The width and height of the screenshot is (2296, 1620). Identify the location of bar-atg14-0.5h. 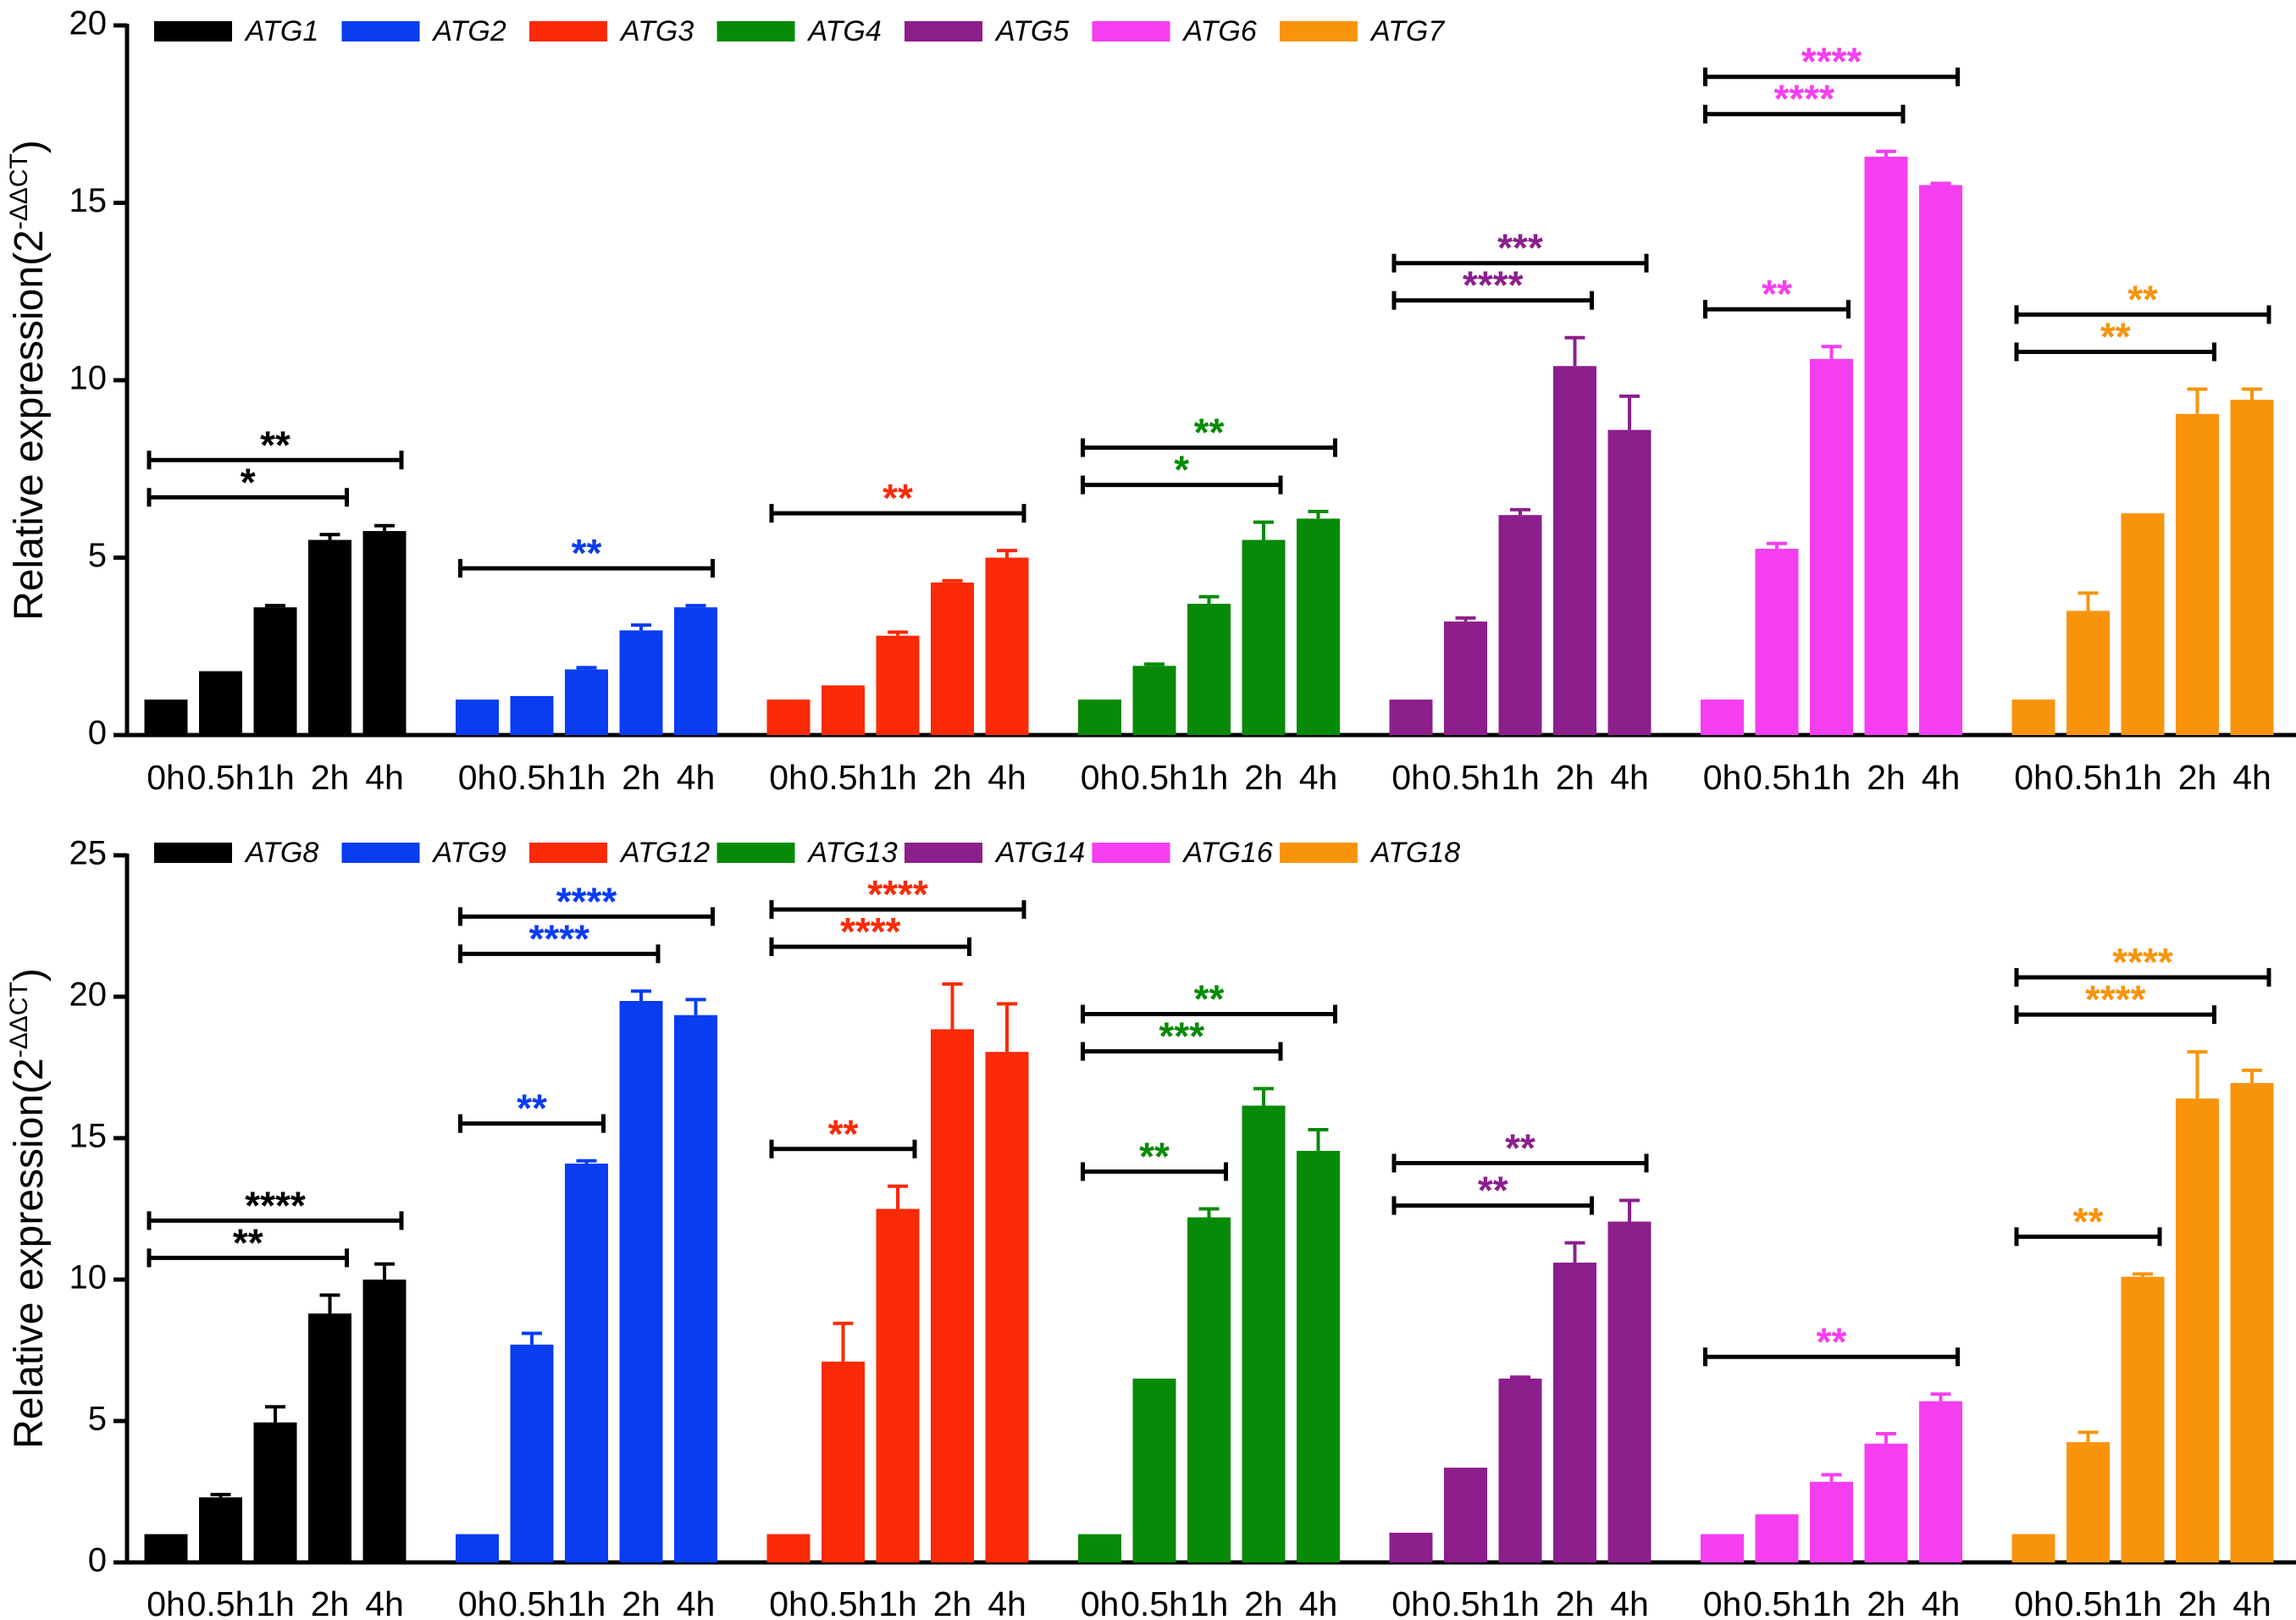
(1465, 1515).